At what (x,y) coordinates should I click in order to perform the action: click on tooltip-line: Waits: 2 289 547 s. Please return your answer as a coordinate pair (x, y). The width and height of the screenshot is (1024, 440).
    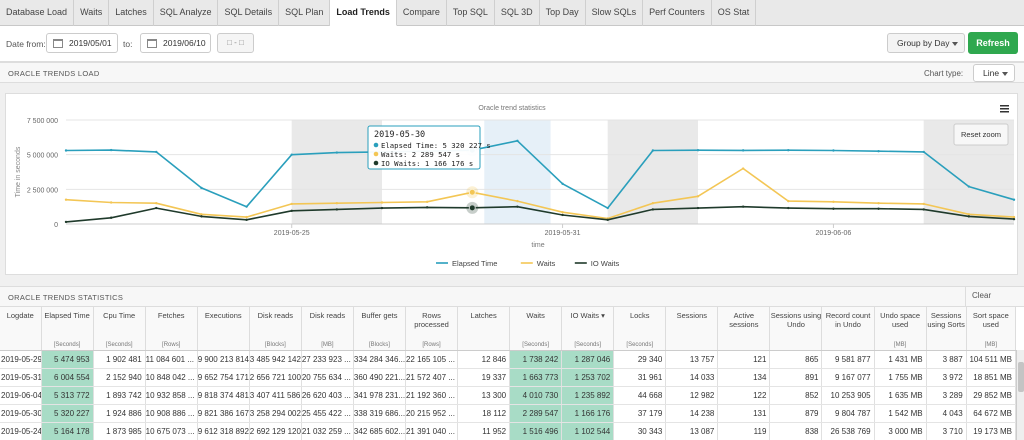
    Looking at the image, I should click on (420, 154).